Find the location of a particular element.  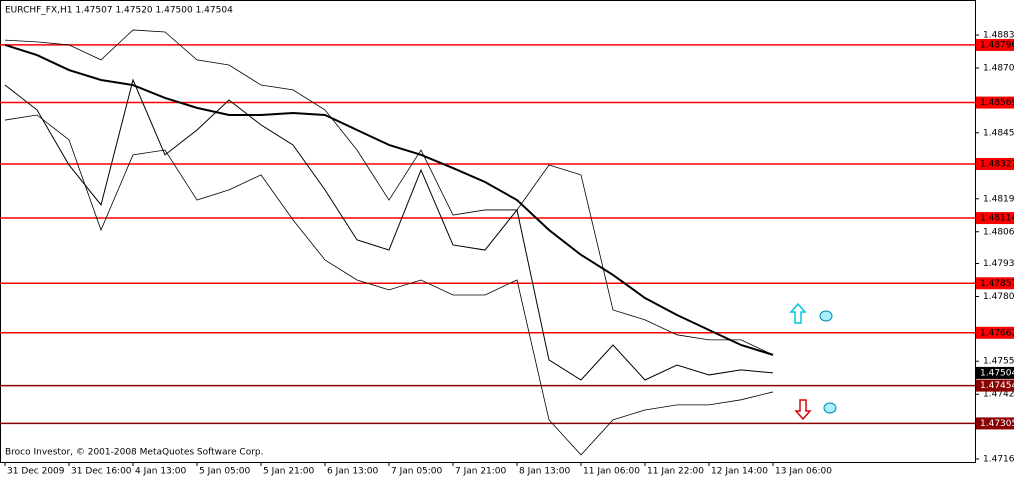

x-tick-label: 31 Dec 2009 is located at coordinates (36, 472).